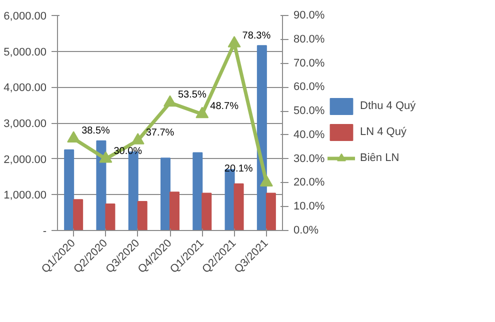  What do you see at coordinates (224, 106) in the screenshot?
I see `data-label: 48.7%` at bounding box center [224, 106].